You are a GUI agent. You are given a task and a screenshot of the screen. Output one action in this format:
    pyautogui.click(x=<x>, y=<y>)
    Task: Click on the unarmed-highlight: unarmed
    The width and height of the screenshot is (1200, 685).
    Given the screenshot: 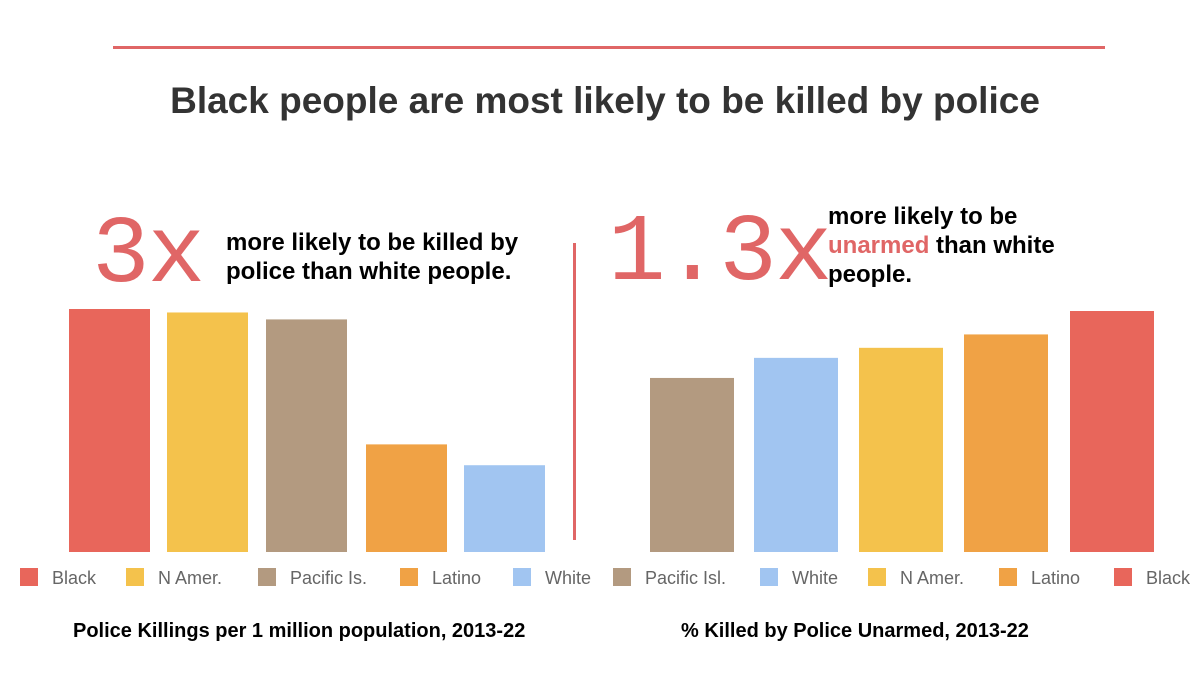 What is the action you would take?
    pyautogui.click(x=879, y=245)
    